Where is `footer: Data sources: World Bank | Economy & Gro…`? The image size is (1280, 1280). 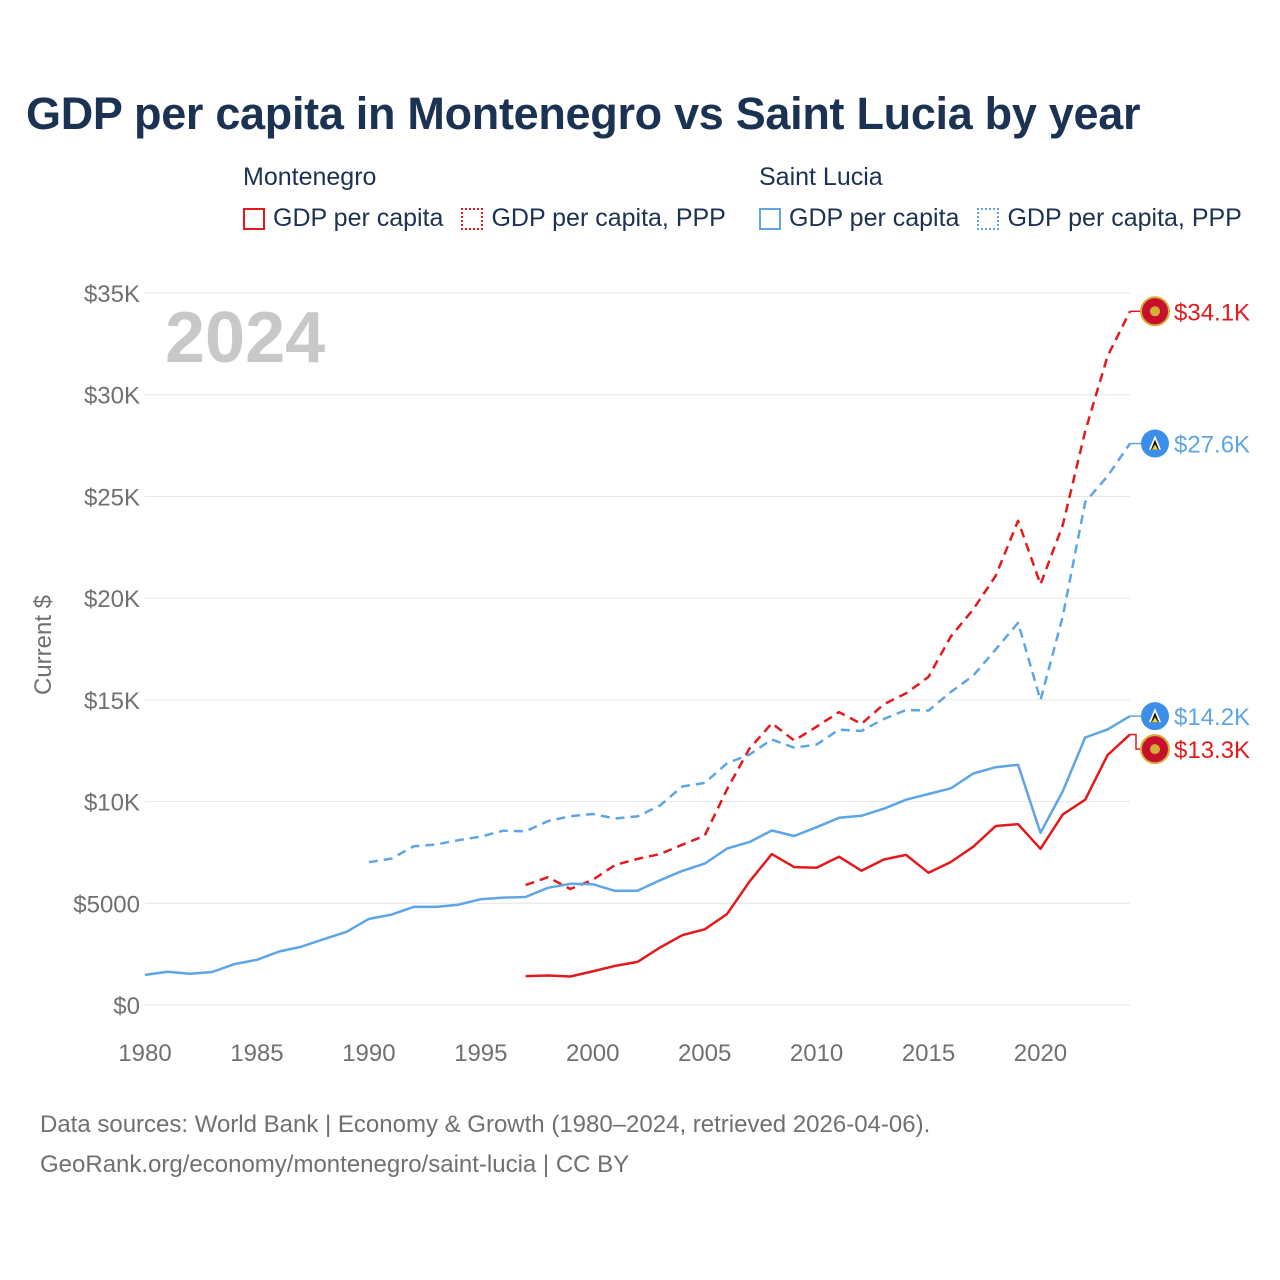
footer: Data sources: World Bank | Economy & Gro… is located at coordinates (485, 1145).